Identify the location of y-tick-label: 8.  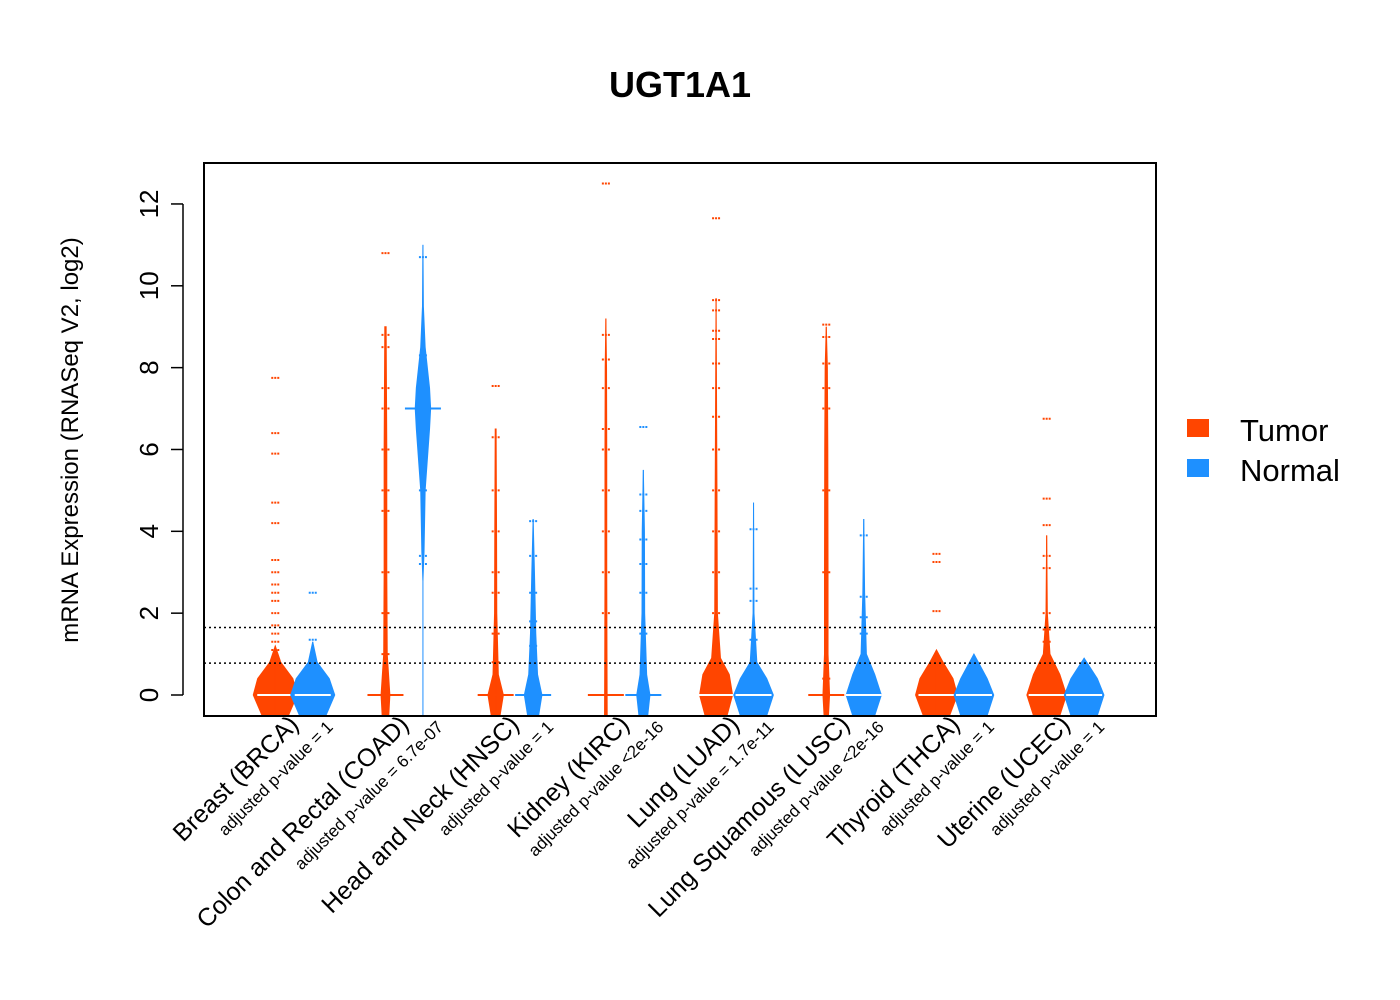
(149, 367).